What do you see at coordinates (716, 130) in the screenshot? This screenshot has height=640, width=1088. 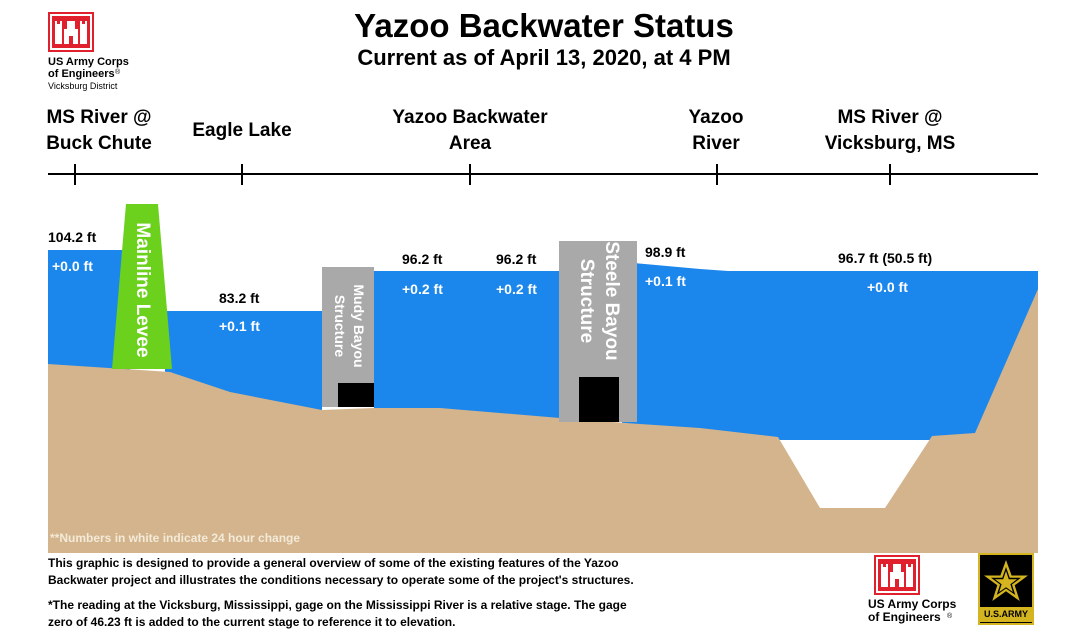 I see `location-yazoo-river: Yazoo River` at bounding box center [716, 130].